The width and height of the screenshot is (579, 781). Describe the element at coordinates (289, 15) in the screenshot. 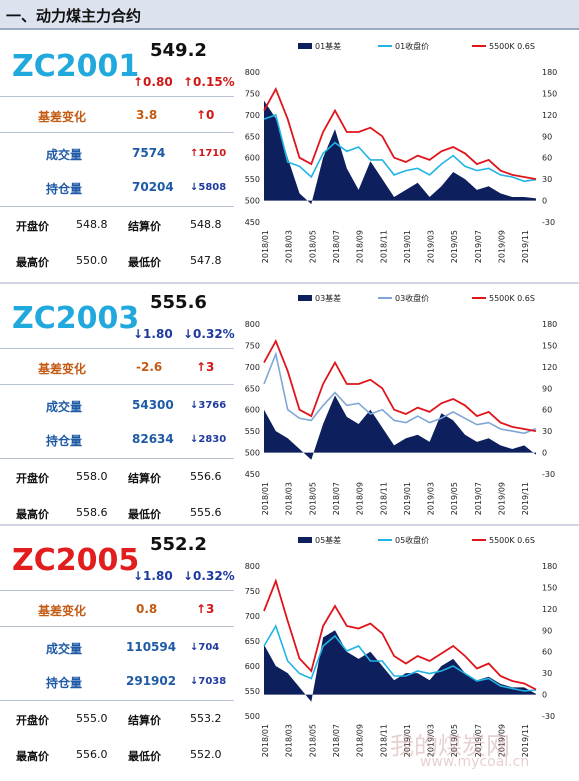

I see `section-header: 一、动力煤主力合约` at that location.